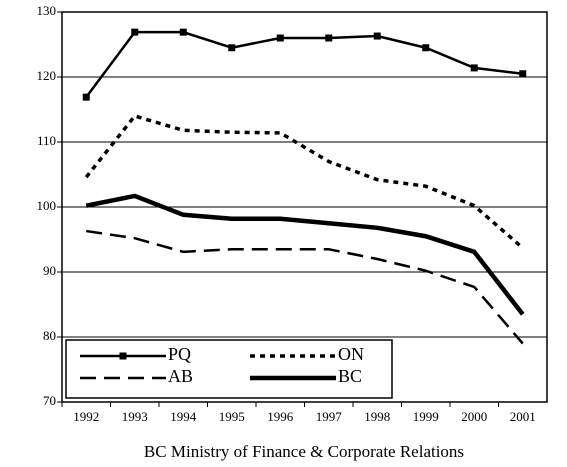 Image resolution: width=567 pixels, height=467 pixels. What do you see at coordinates (229, 369) in the screenshot?
I see `legend-box` at bounding box center [229, 369].